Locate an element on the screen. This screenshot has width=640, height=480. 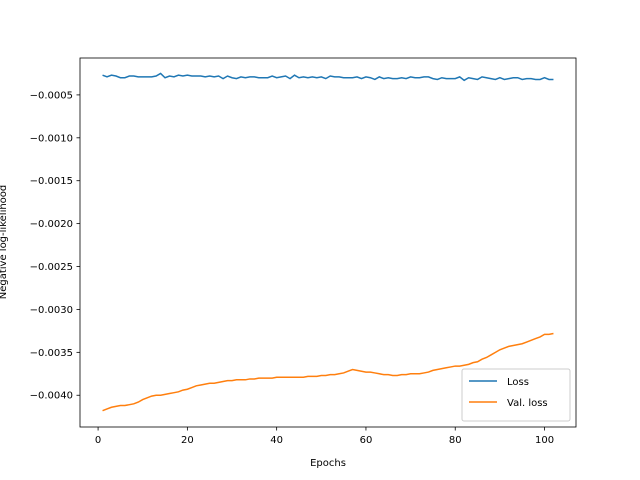
y-axis-label: Negative log-likelihood is located at coordinates (4, 242).